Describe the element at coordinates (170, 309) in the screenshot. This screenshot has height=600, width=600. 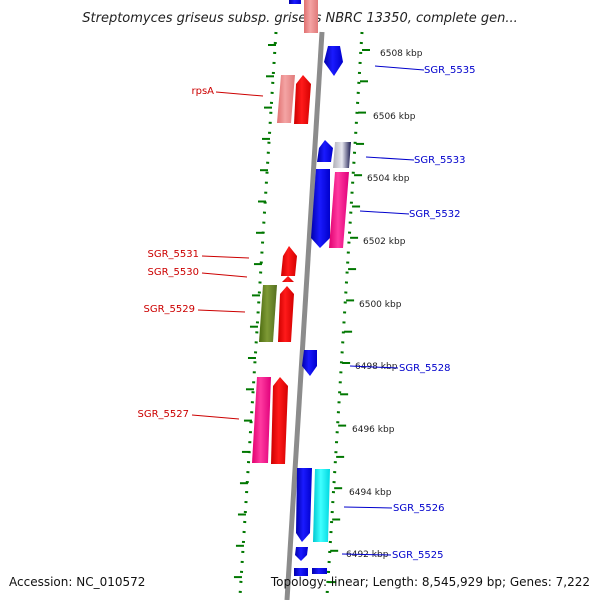
I see `gene-label-sgr-5529: SGR_5529` at that location.